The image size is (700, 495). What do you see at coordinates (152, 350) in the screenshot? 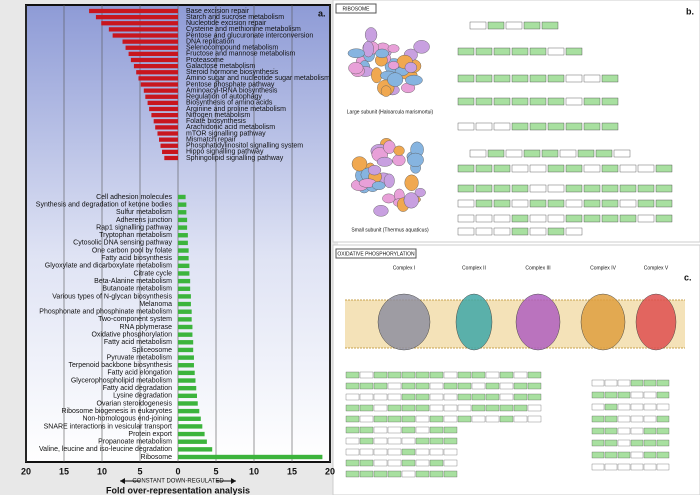
I see `bar-label: Spliceosome` at bounding box center [152, 350].